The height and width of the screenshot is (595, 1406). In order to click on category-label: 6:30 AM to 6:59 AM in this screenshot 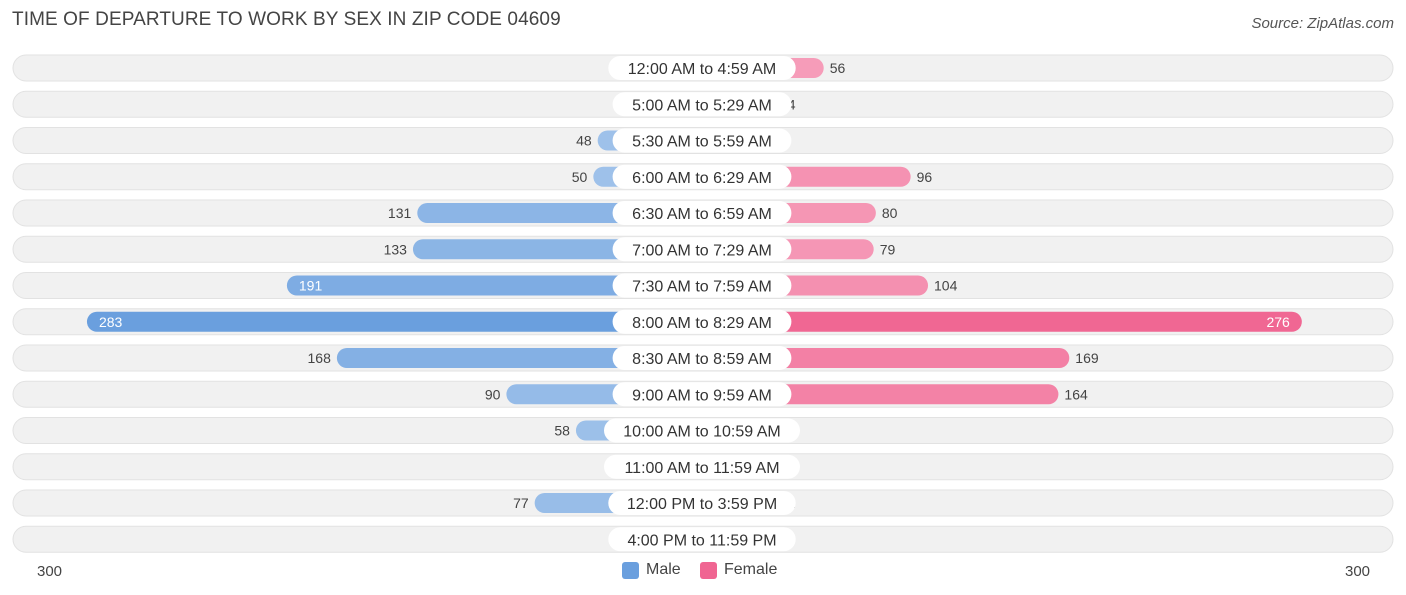, I will do `click(702, 214)`.